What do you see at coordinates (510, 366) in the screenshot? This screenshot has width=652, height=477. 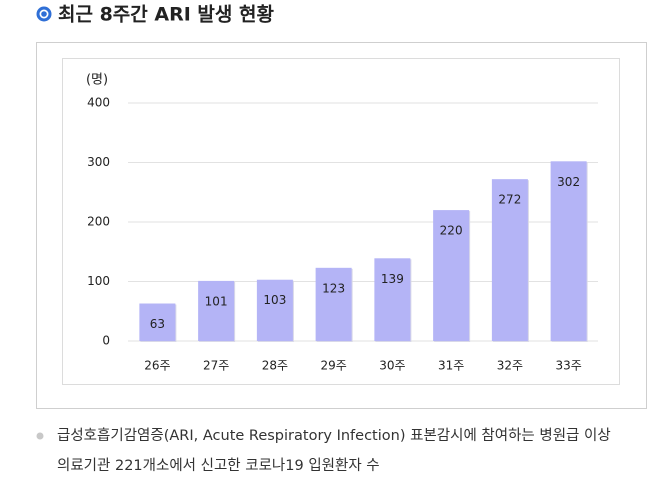 I see `x-tick-label: 32주` at bounding box center [510, 366].